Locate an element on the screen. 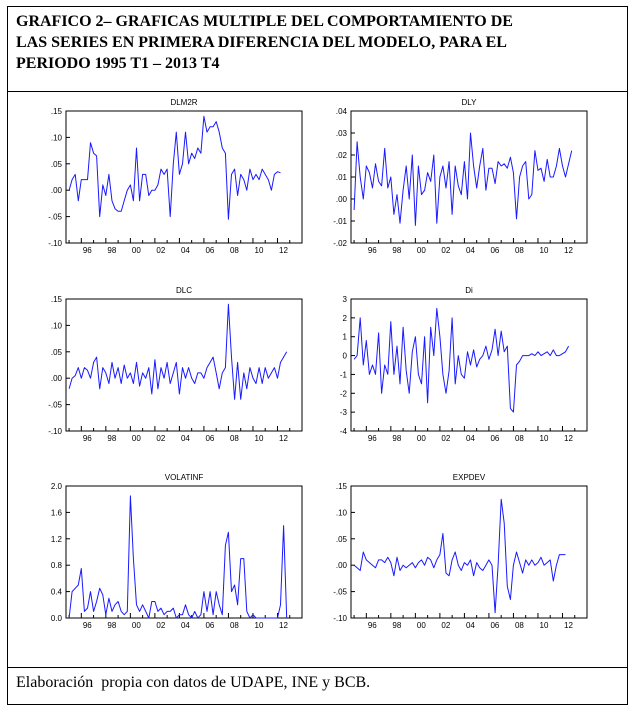 The image size is (637, 713). x-tick-label-dly: 98 is located at coordinates (396, 250).